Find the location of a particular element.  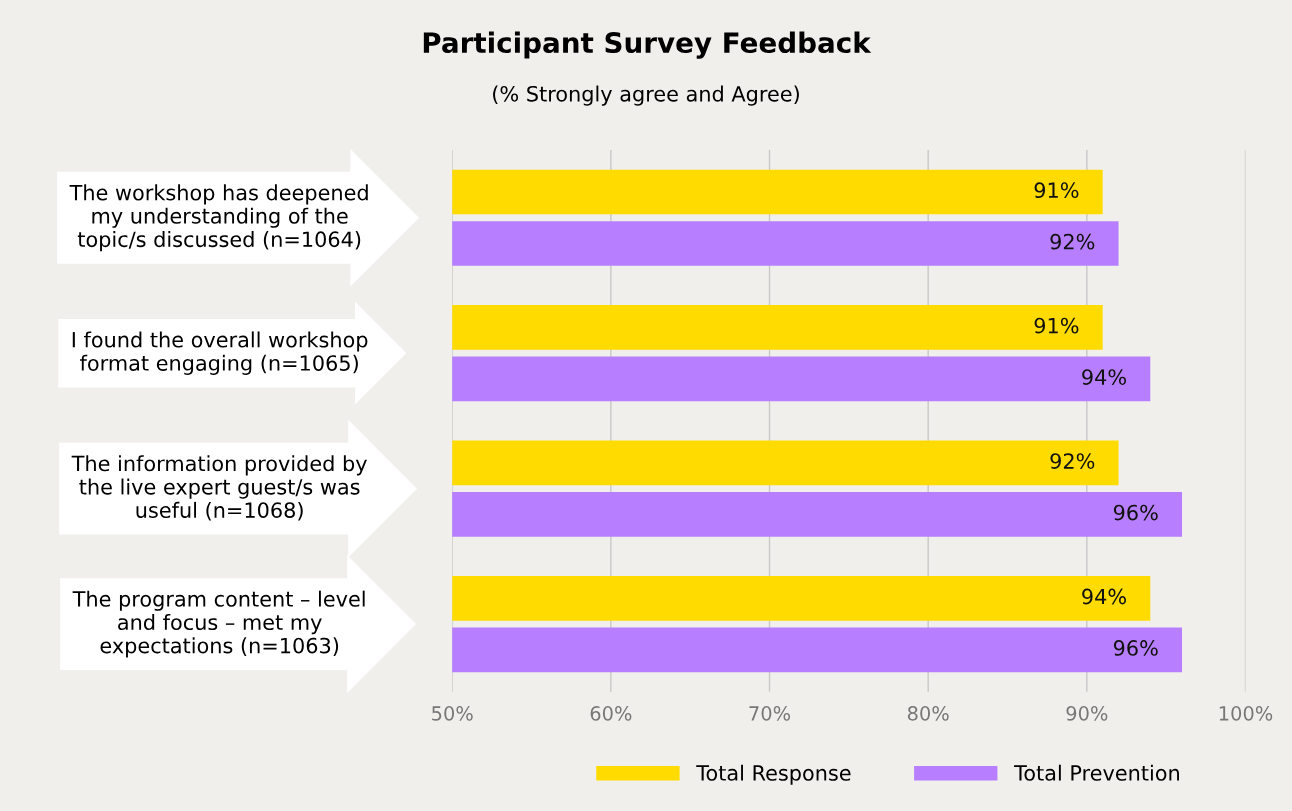

chart-subtitle: (% Strongly agree and Agree) is located at coordinates (646, 95).